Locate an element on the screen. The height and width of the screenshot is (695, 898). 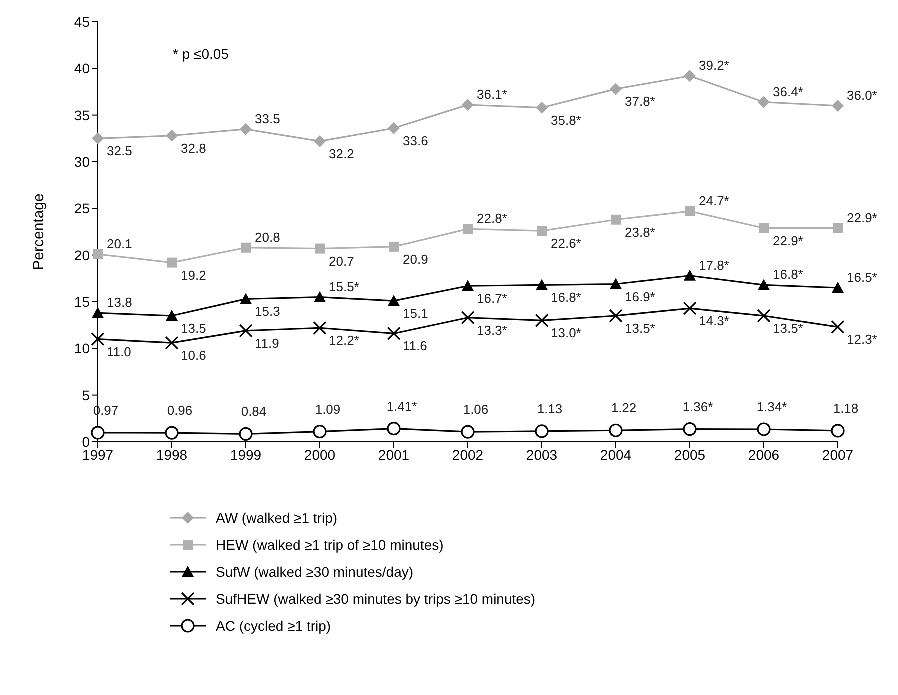
data-label: 32.2 is located at coordinates (341, 154).